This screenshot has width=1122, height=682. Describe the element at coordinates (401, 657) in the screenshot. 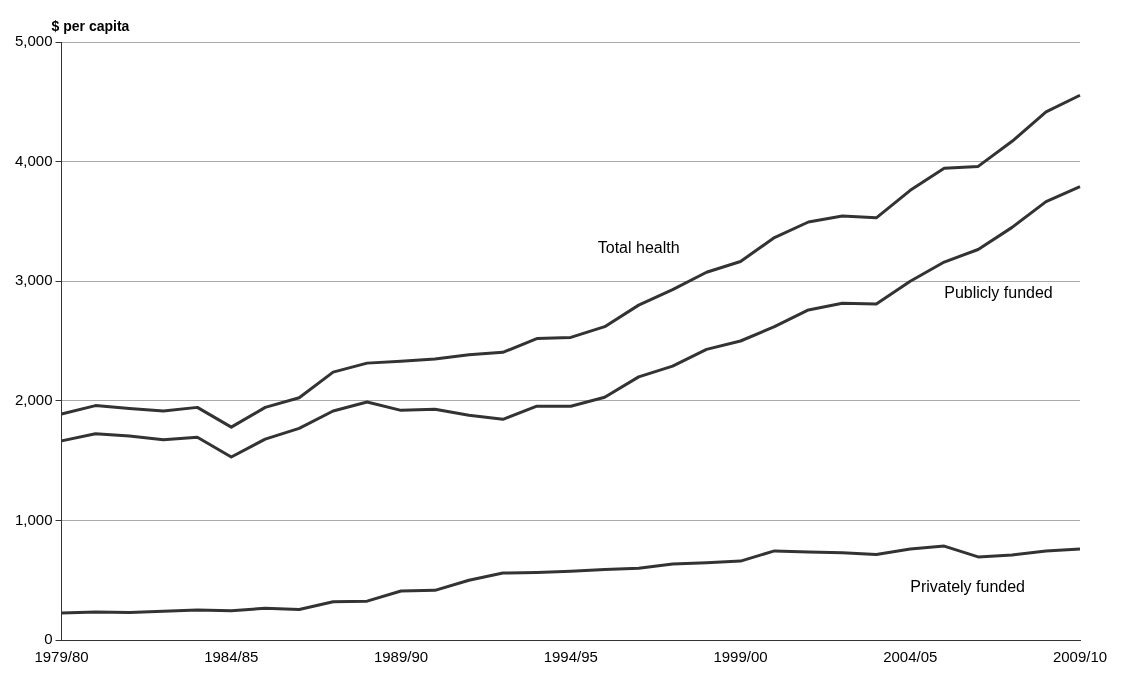

I see `x-tick-label: 1989/90` at that location.